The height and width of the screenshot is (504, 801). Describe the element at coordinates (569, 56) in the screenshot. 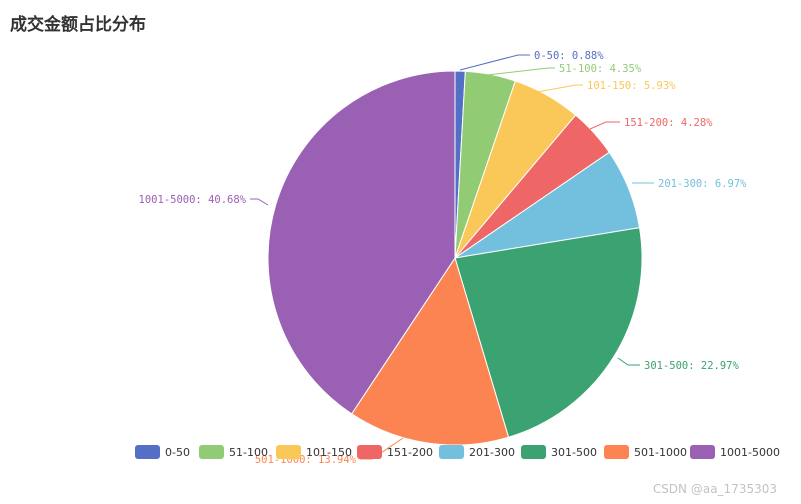

I see `slice-label-0-50: 0-50: 0.88%` at that location.